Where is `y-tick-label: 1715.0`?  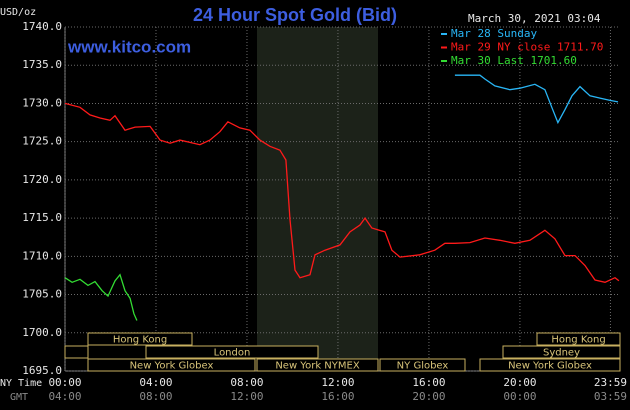 y-tick-label: 1715.0 is located at coordinates (42, 217).